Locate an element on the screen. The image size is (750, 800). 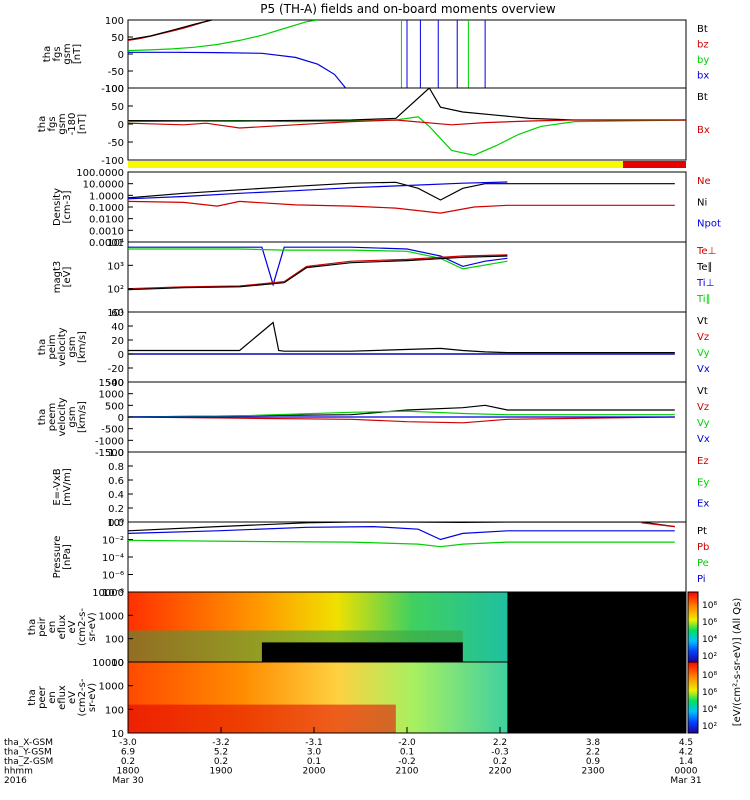
y-axis-label-line: velocity is located at coordinates (62, 416).